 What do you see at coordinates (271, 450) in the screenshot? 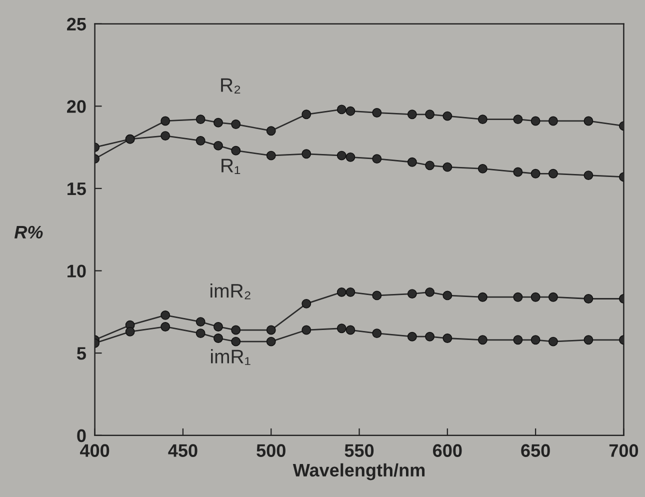
I see `x-tick-label: 500` at bounding box center [271, 450].